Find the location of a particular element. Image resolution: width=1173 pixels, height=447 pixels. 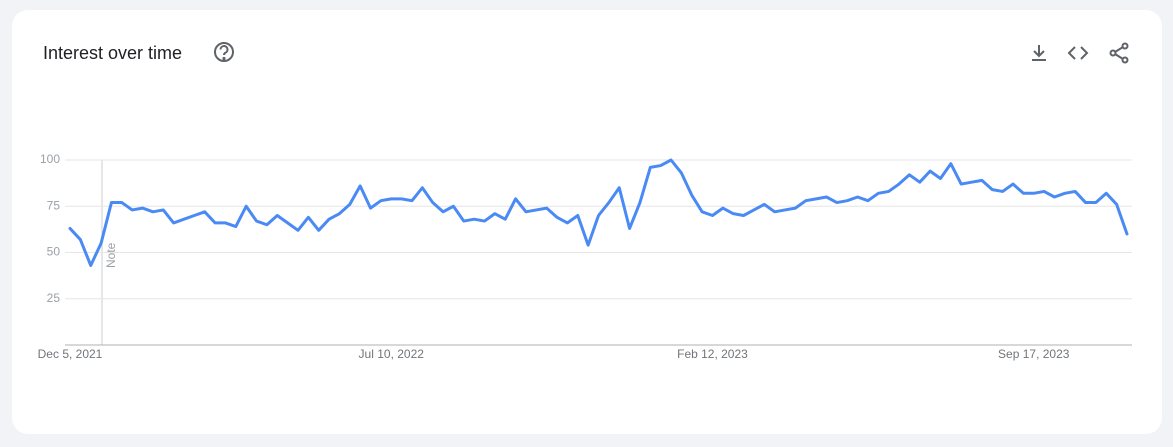

note-label: Note is located at coordinates (111, 255).